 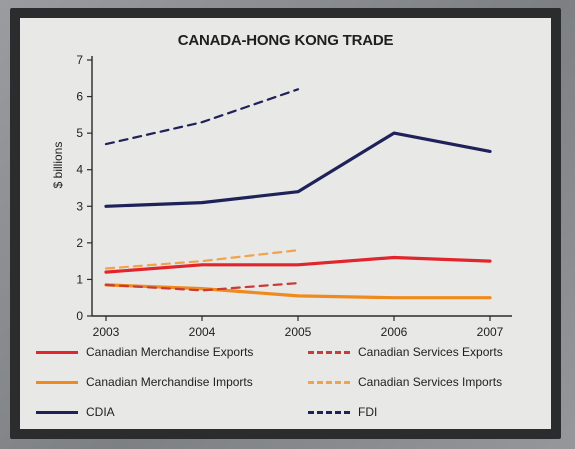 What do you see at coordinates (79, 60) in the screenshot?
I see `y-tick-label: 7` at bounding box center [79, 60].